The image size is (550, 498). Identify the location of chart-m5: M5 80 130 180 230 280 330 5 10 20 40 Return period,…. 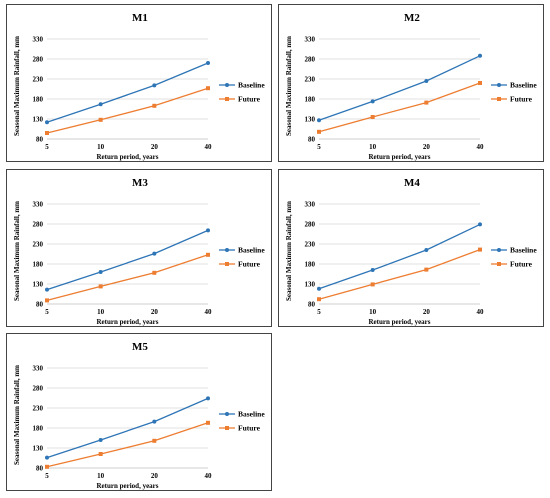
(139, 415).